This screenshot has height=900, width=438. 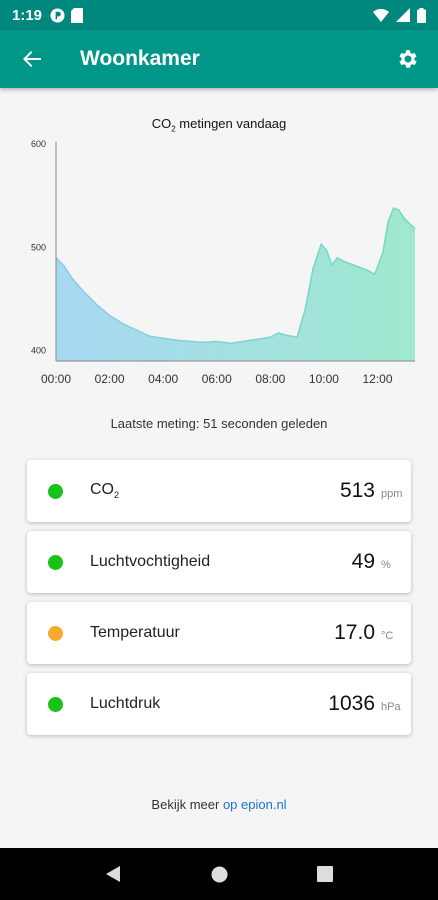 I want to click on nav-home-button, so click(x=219, y=874).